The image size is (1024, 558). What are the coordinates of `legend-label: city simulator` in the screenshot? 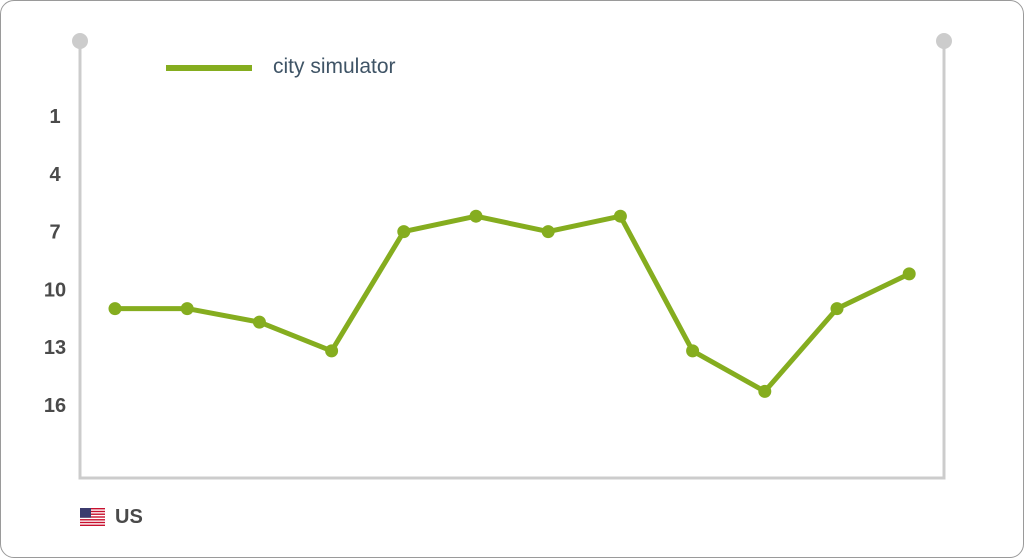 It's located at (334, 66).